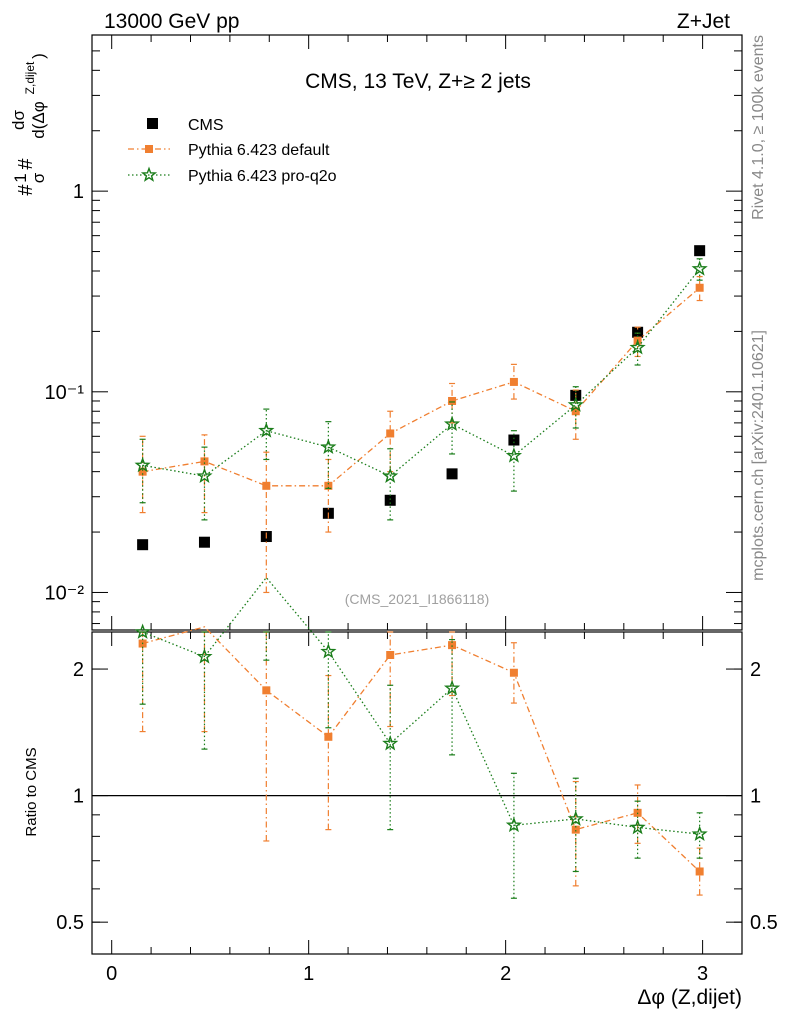 The image size is (786, 1024). I want to click on legend-marker-default, so click(149, 149).